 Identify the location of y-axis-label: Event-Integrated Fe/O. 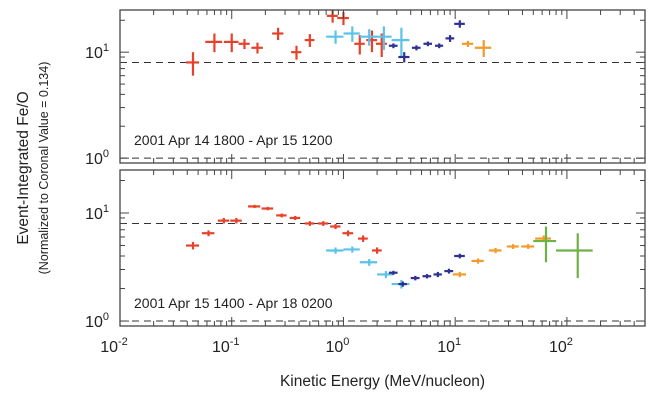
(23, 167).